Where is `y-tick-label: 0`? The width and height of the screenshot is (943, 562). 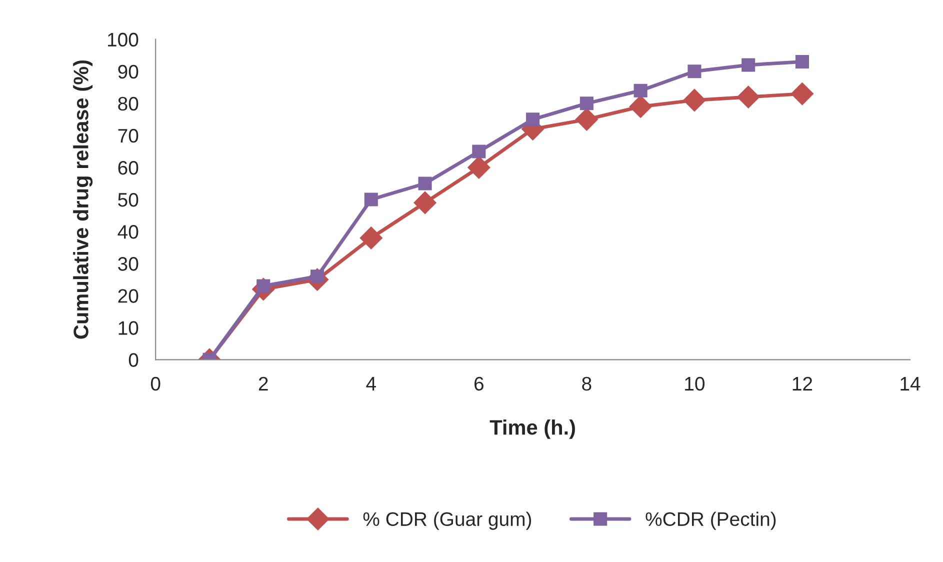
y-tick-label: 0 is located at coordinates (133, 360).